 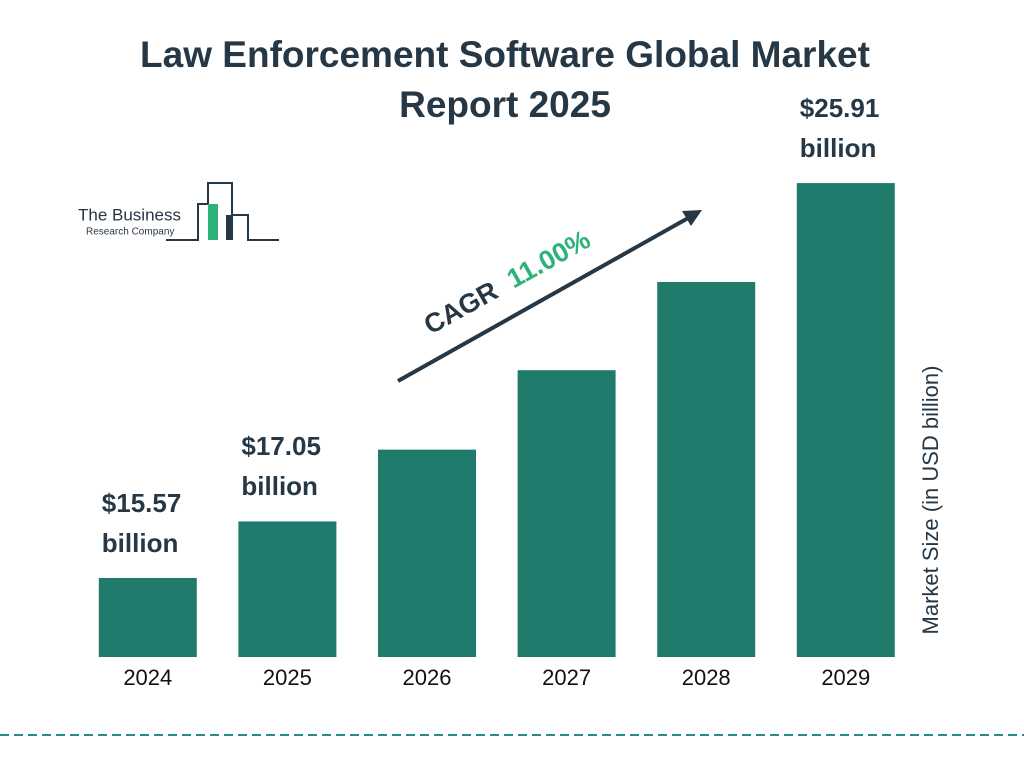 I want to click on logo-outline, so click(x=222, y=211).